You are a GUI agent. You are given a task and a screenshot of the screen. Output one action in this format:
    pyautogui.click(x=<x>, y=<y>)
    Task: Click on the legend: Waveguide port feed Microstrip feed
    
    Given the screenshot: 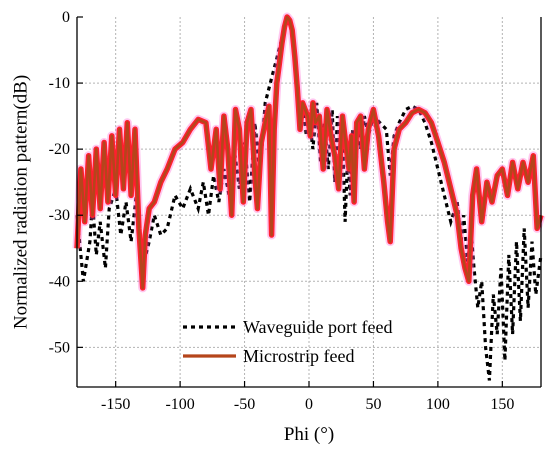 What is the action you would take?
    pyautogui.click(x=287, y=341)
    